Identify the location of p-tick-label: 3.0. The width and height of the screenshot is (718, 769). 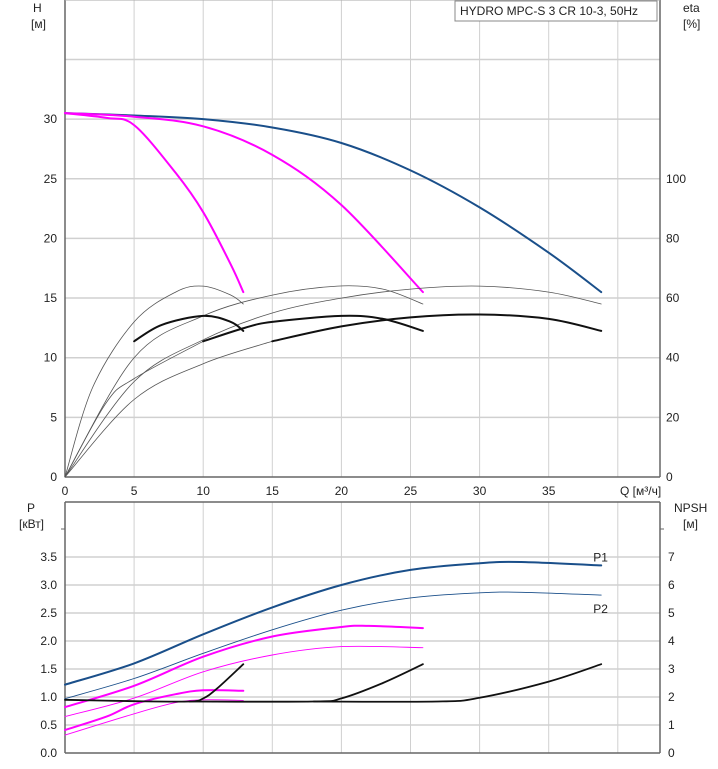
(48, 585).